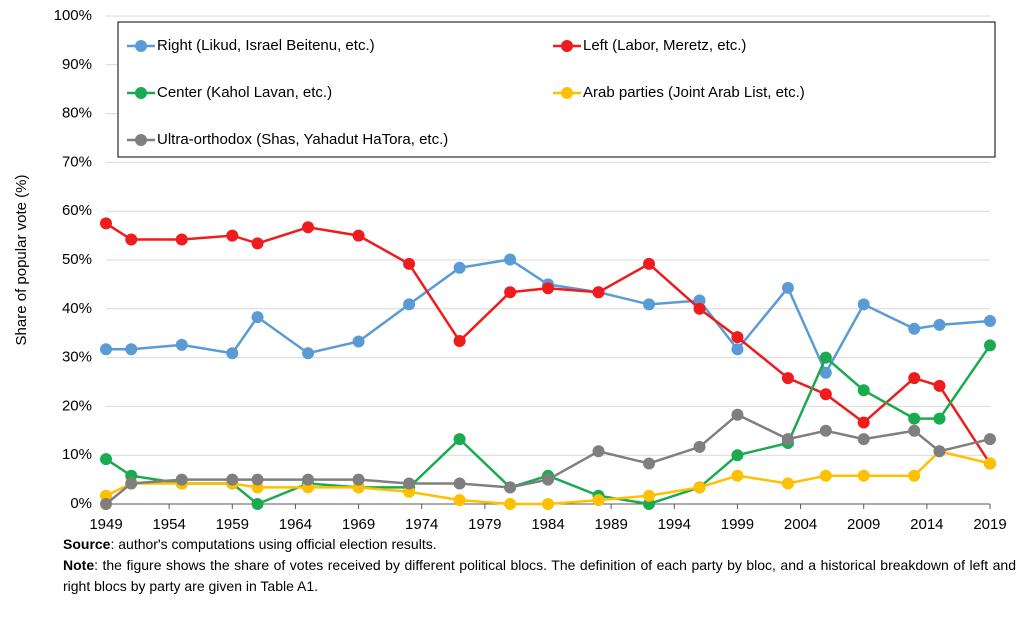 The height and width of the screenshot is (623, 1019). What do you see at coordinates (295, 524) in the screenshot?
I see `x-tick-label: 1964` at bounding box center [295, 524].